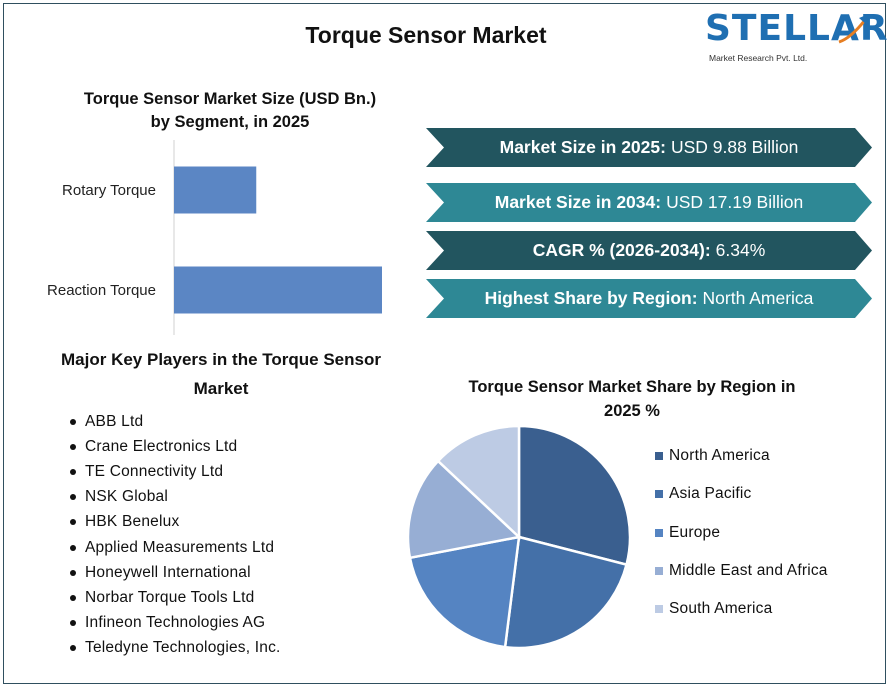 This screenshot has width=893, height=691. I want to click on stat-label: Highest Share by Region:, so click(591, 298).